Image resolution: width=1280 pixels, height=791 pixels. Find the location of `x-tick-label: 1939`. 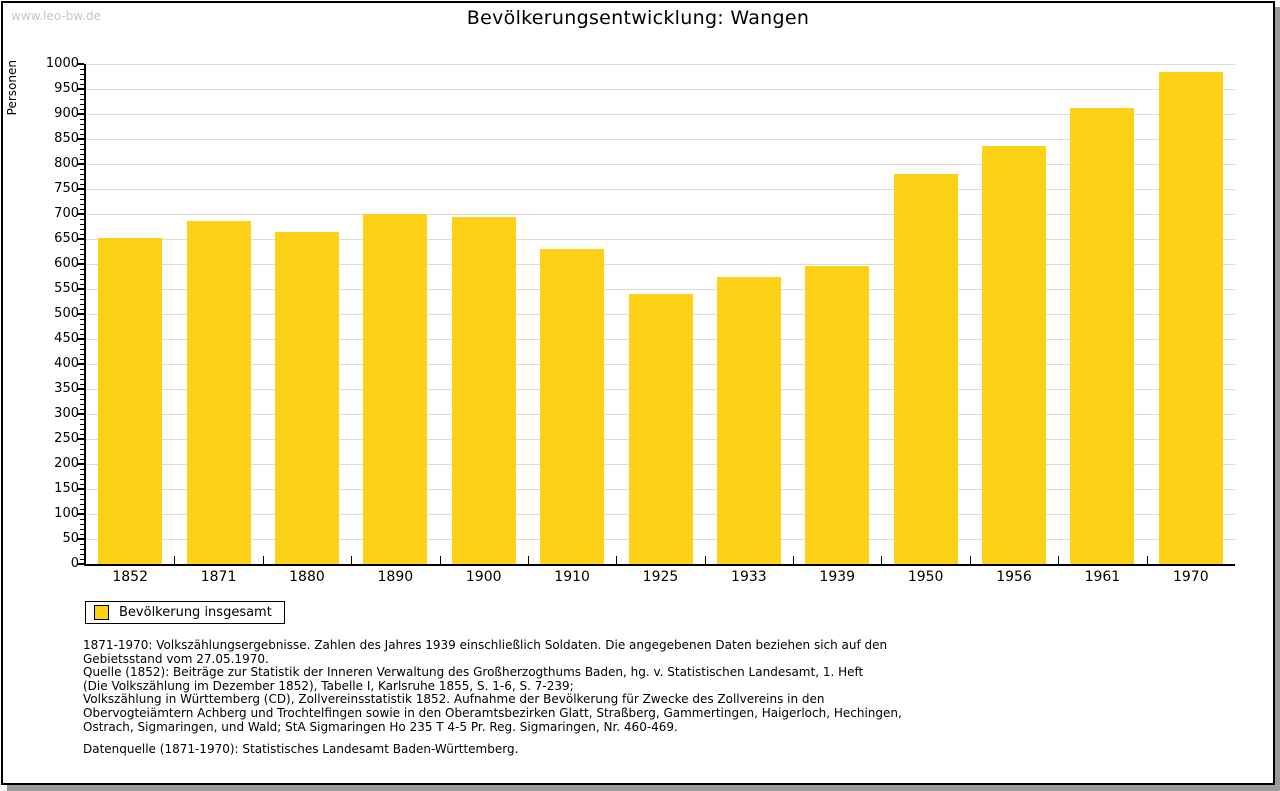

x-tick-label: 1939 is located at coordinates (837, 577).